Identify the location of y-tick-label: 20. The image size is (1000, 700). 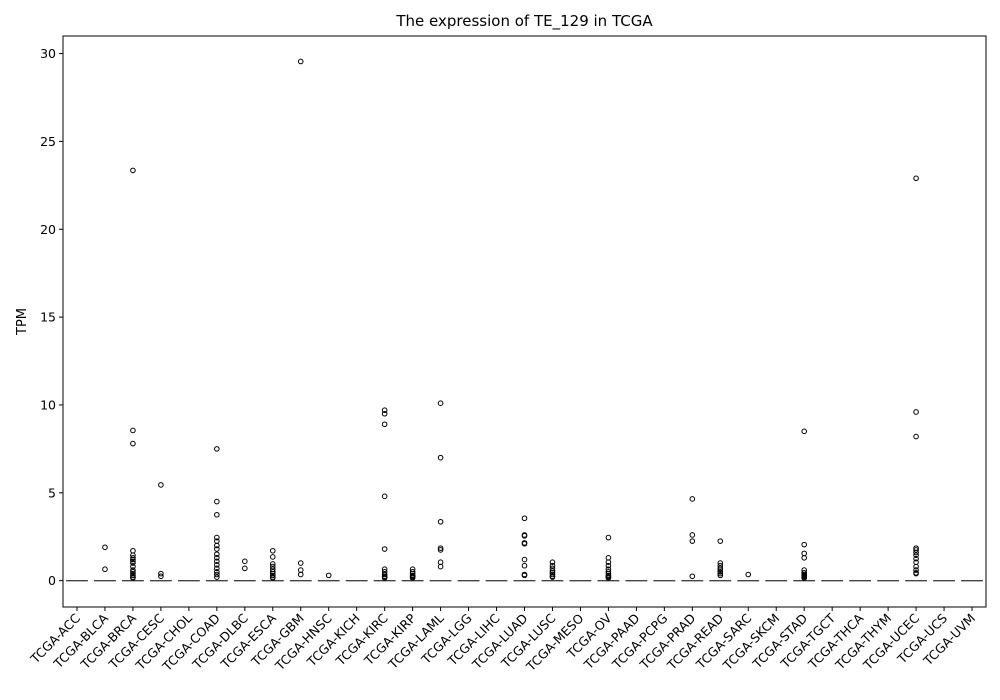
(48, 229).